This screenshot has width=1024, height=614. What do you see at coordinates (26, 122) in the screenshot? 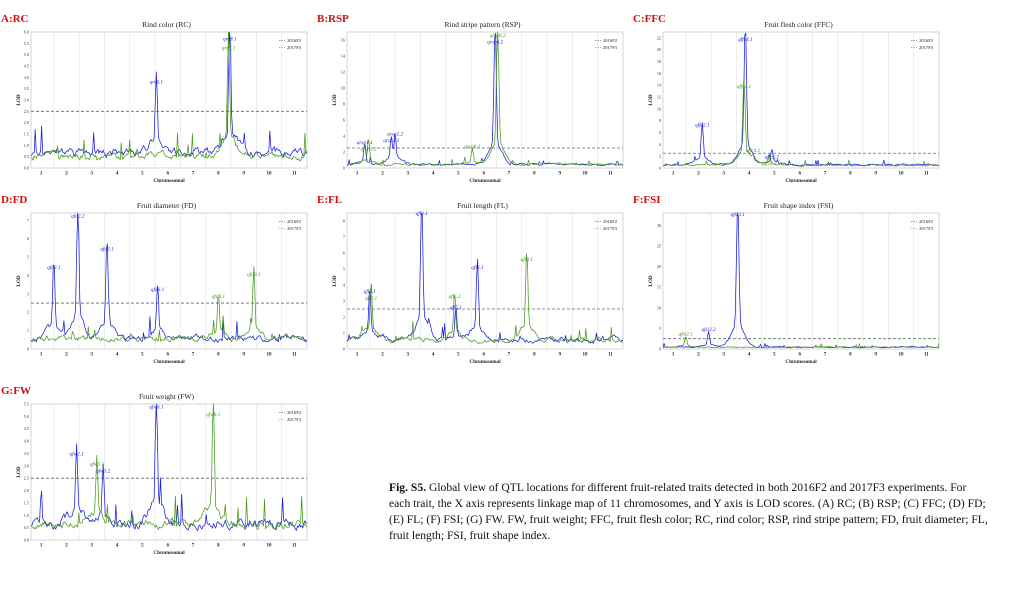
I see `y-tick-label: 2.0` at bounding box center [26, 122].